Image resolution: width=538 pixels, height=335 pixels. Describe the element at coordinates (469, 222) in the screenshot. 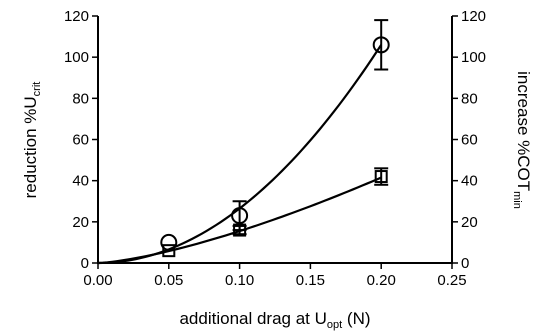

I see `y-right-tick-label: 20` at that location.